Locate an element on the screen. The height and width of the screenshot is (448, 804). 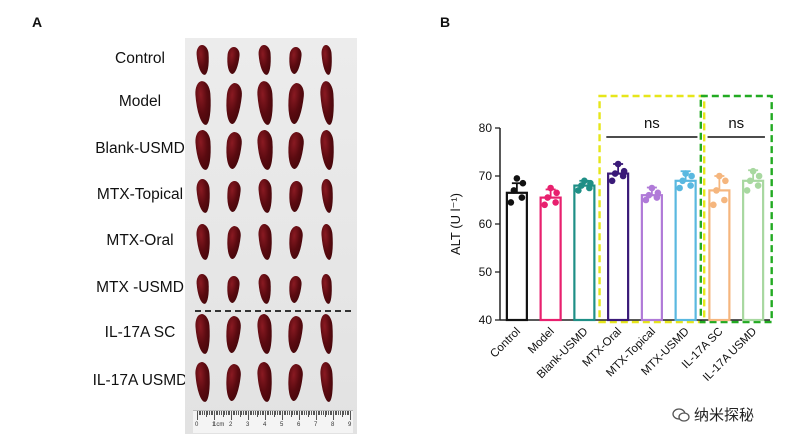
group-label: MTX-Topical is located at coordinates (140, 194).